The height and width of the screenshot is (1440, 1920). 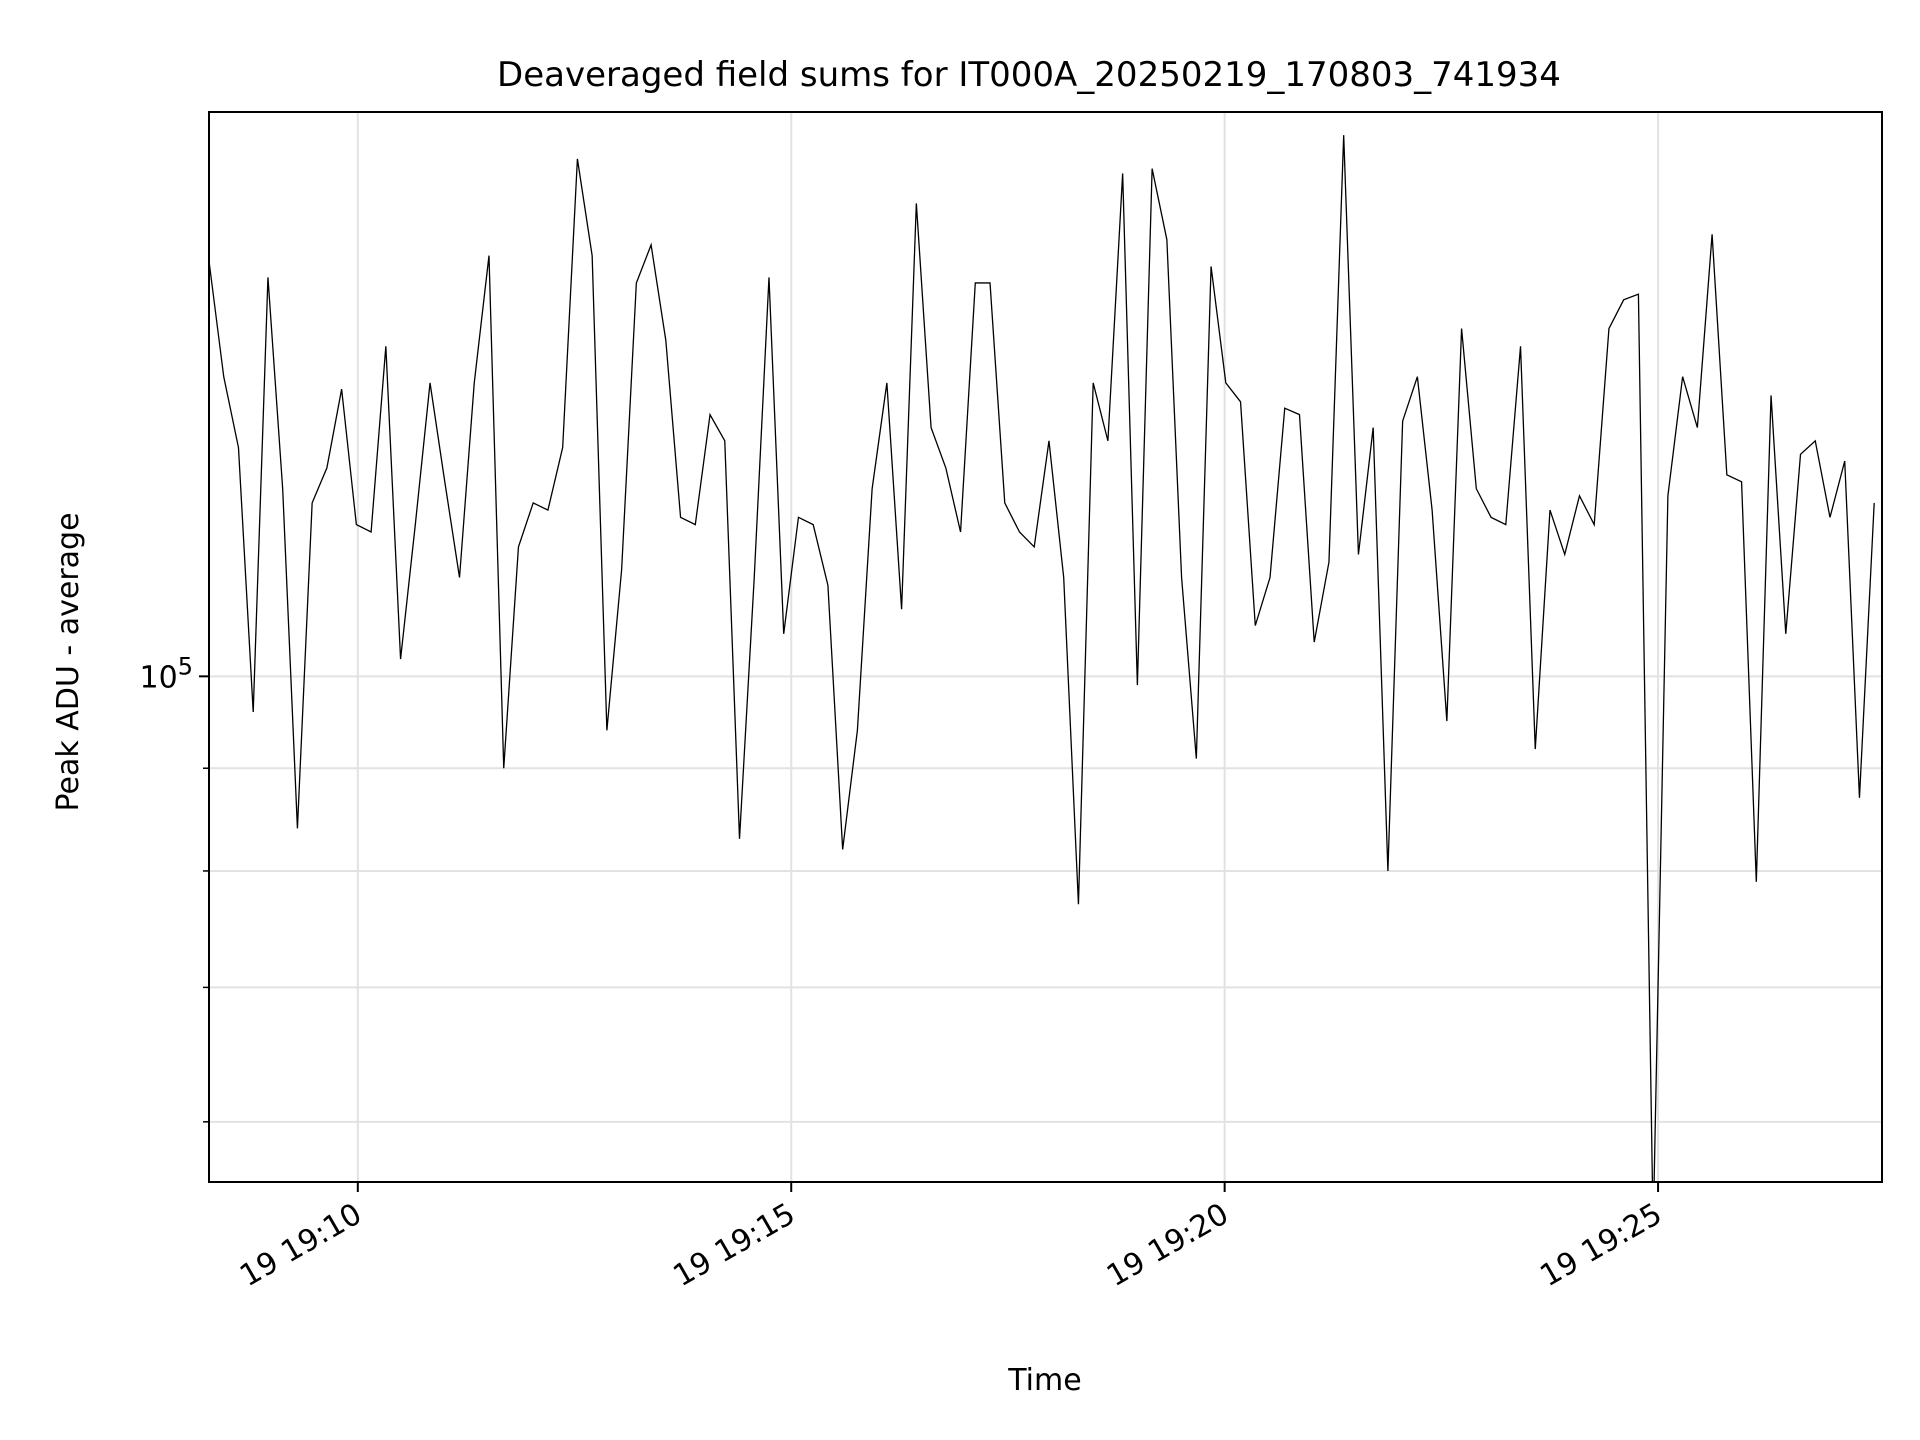 What do you see at coordinates (1601, 1245) in the screenshot?
I see `x-tick-label-3: 19 19:25` at bounding box center [1601, 1245].